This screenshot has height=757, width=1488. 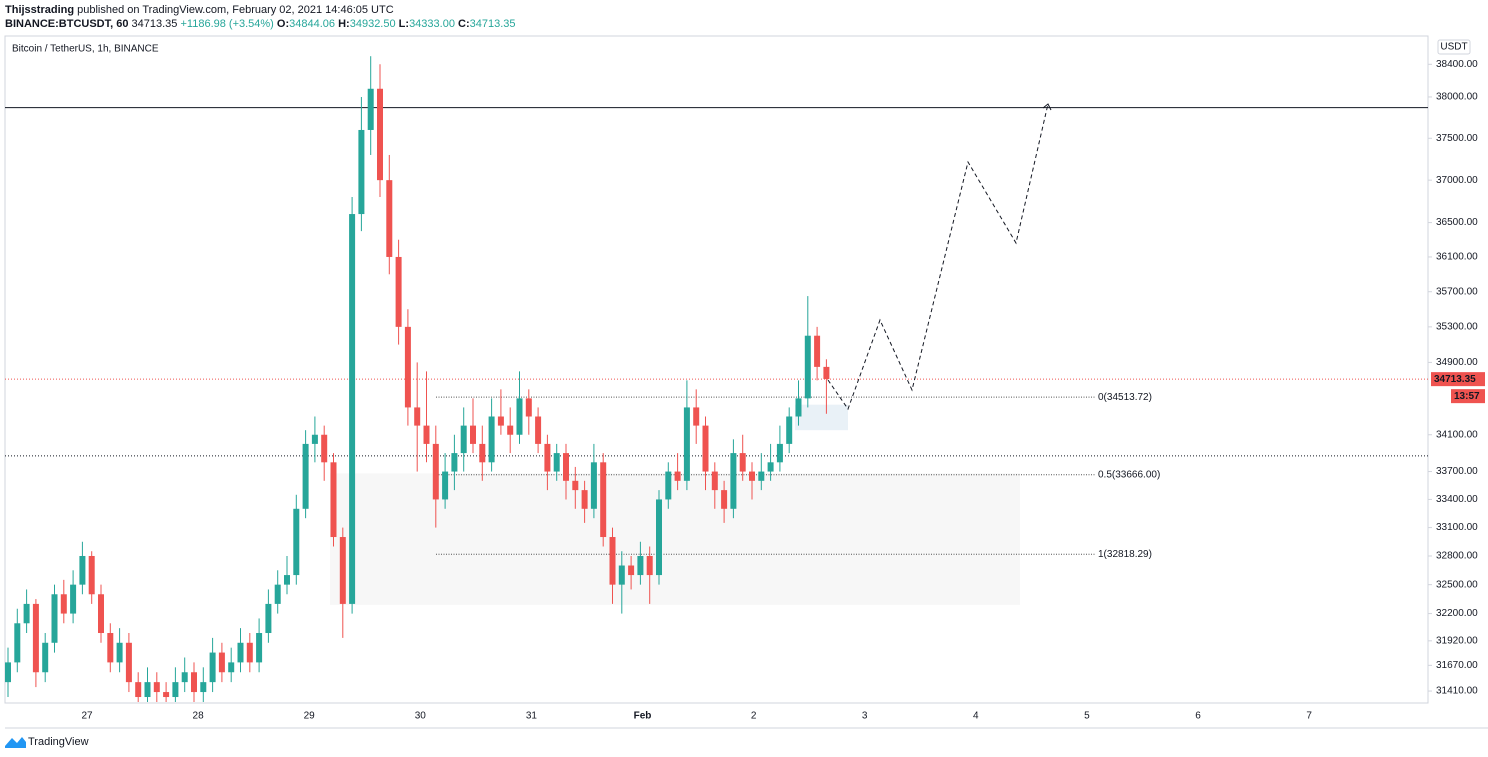 What do you see at coordinates (1457, 97) in the screenshot?
I see `y-tick-label: 38000.00` at bounding box center [1457, 97].